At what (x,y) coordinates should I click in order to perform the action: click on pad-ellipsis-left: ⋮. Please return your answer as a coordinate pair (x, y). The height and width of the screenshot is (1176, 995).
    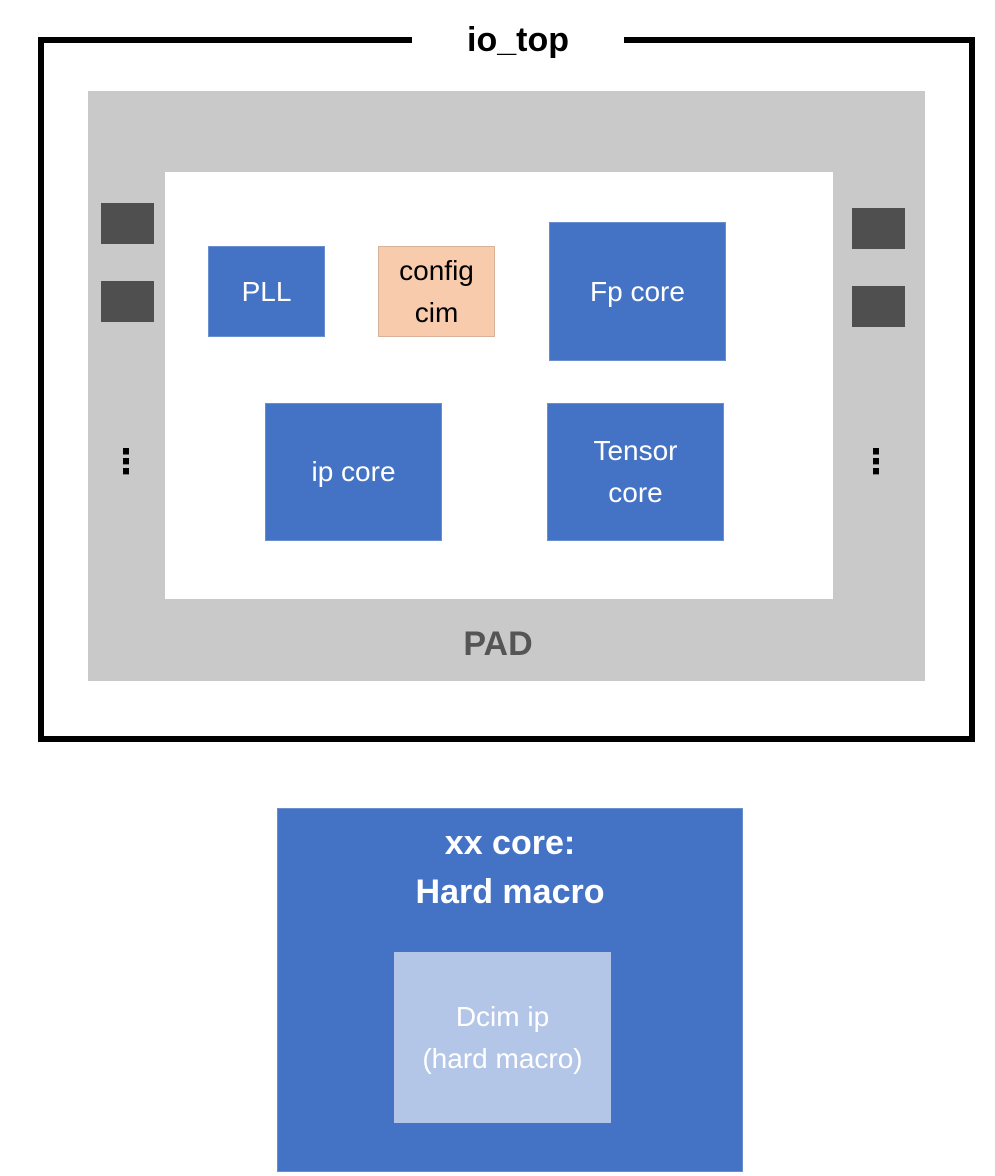
    Looking at the image, I should click on (126, 462).